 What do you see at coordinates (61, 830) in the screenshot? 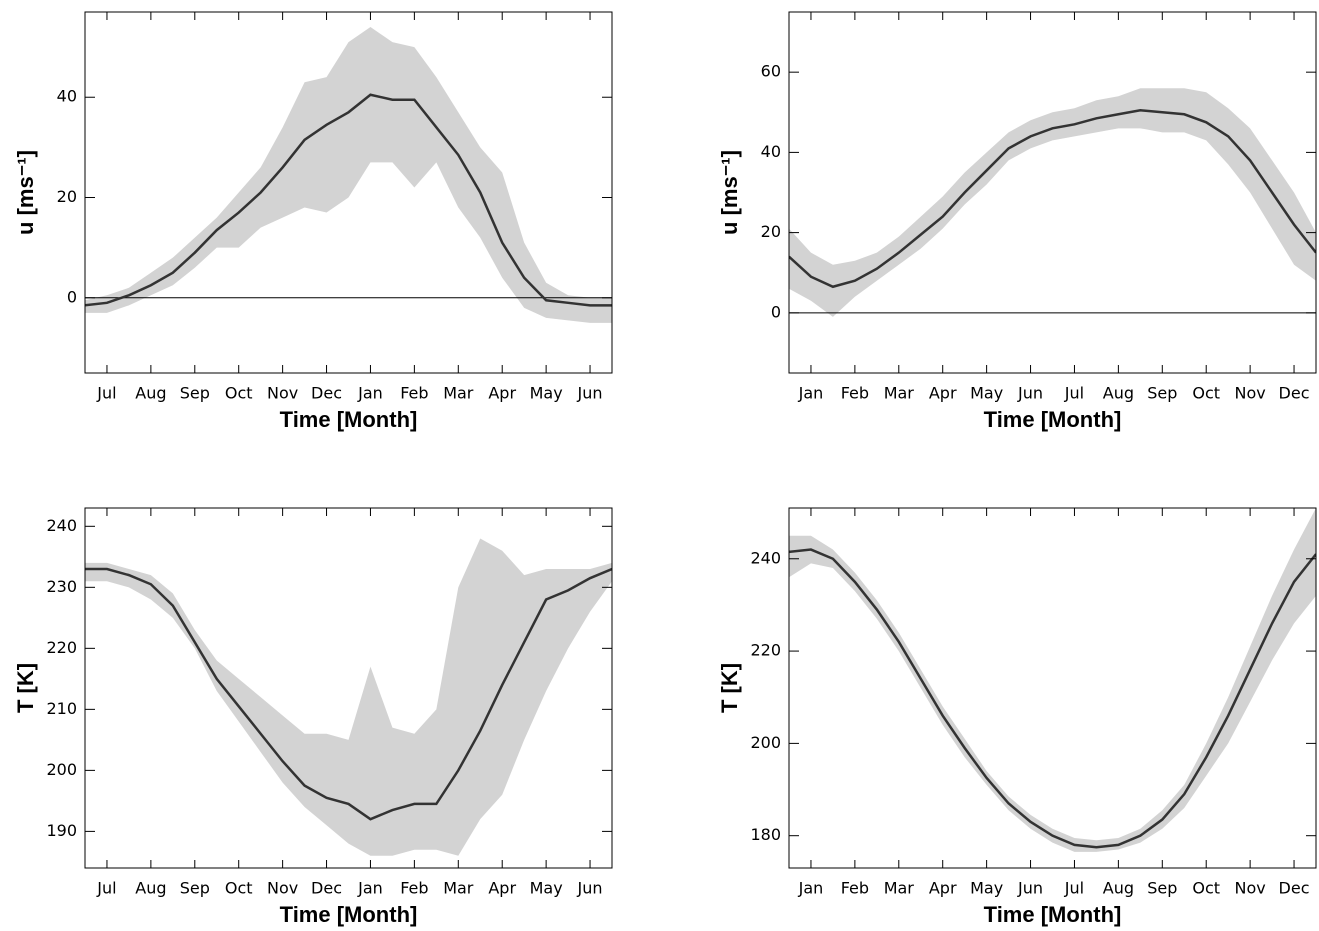
I see `y-tick-label: 190` at bounding box center [61, 830].